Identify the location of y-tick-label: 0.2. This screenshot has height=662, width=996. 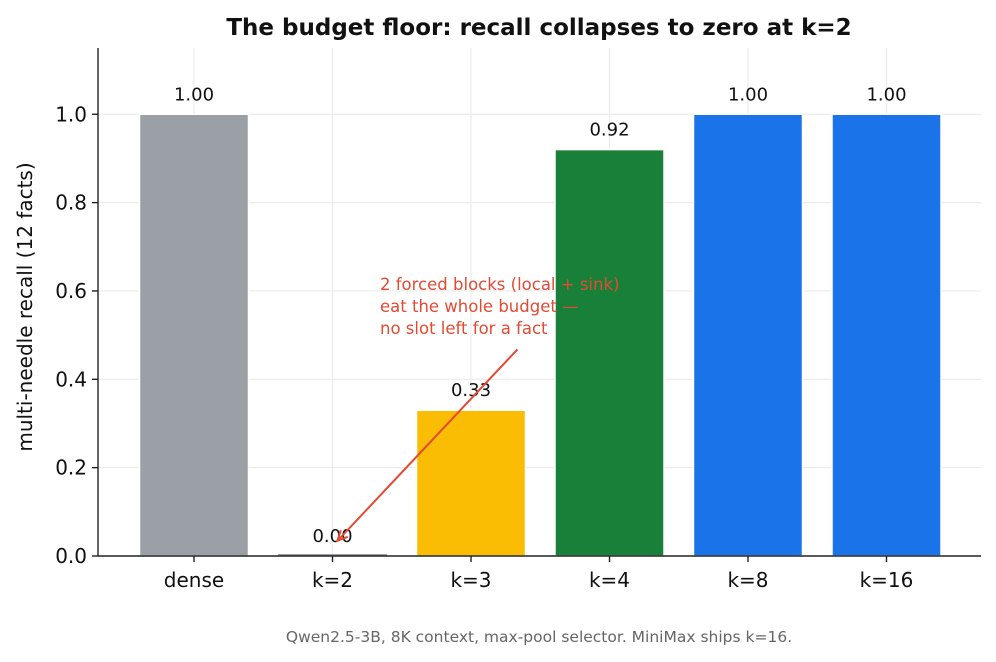
(71, 468).